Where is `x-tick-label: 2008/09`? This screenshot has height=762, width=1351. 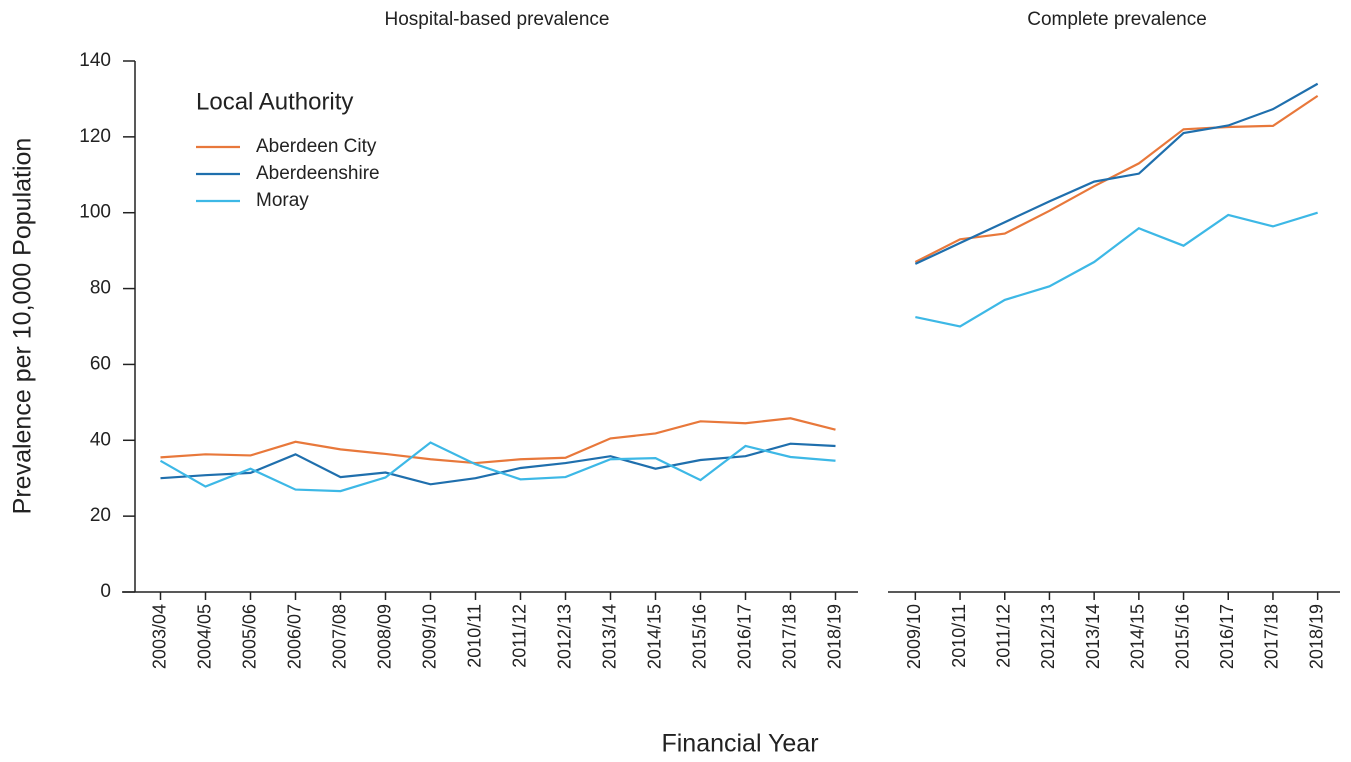 x-tick-label: 2008/09 is located at coordinates (384, 636).